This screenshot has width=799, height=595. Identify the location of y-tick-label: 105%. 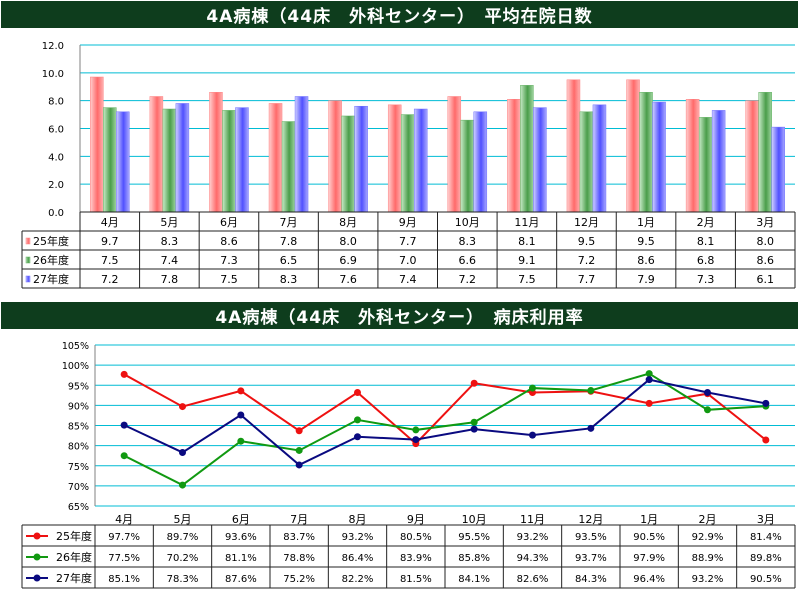
(75, 346).